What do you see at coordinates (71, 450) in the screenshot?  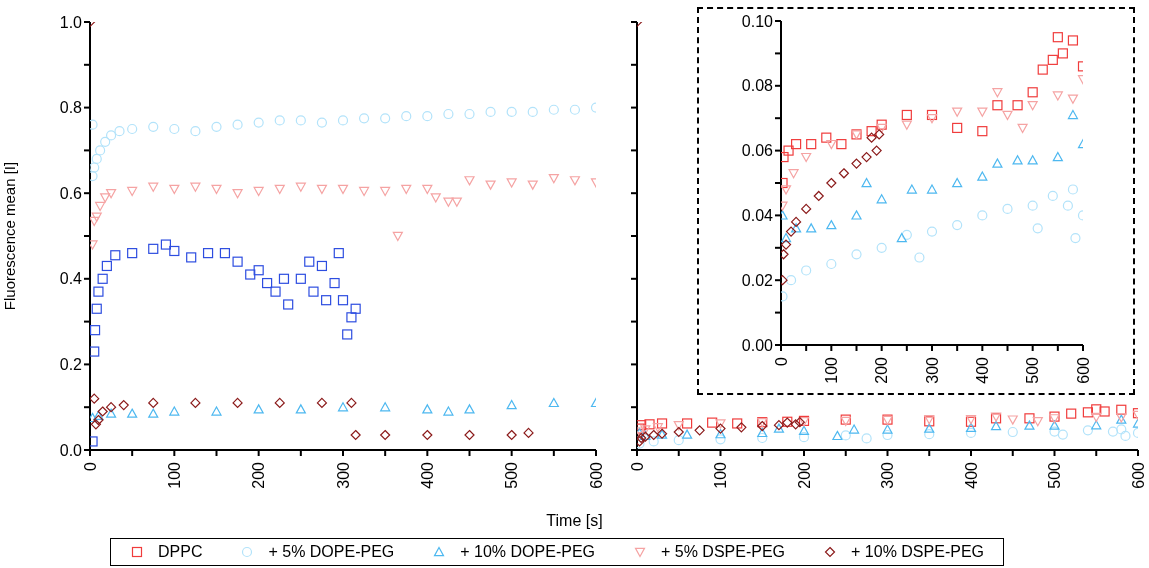 I see `y-tick-label: 0.0` at bounding box center [71, 450].